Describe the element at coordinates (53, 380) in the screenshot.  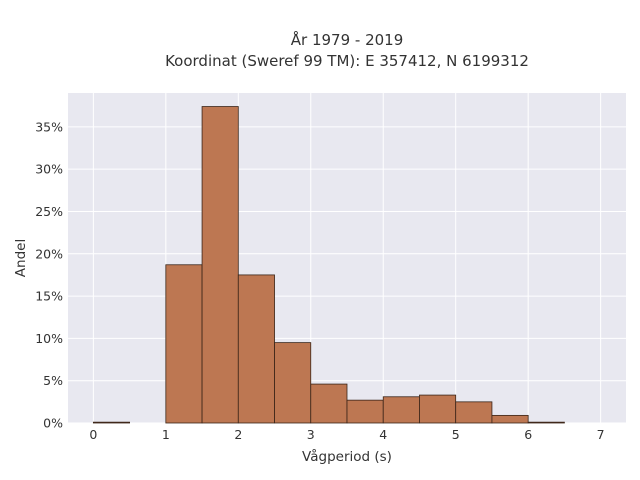
I see `y-tick-label: 5%` at that location.